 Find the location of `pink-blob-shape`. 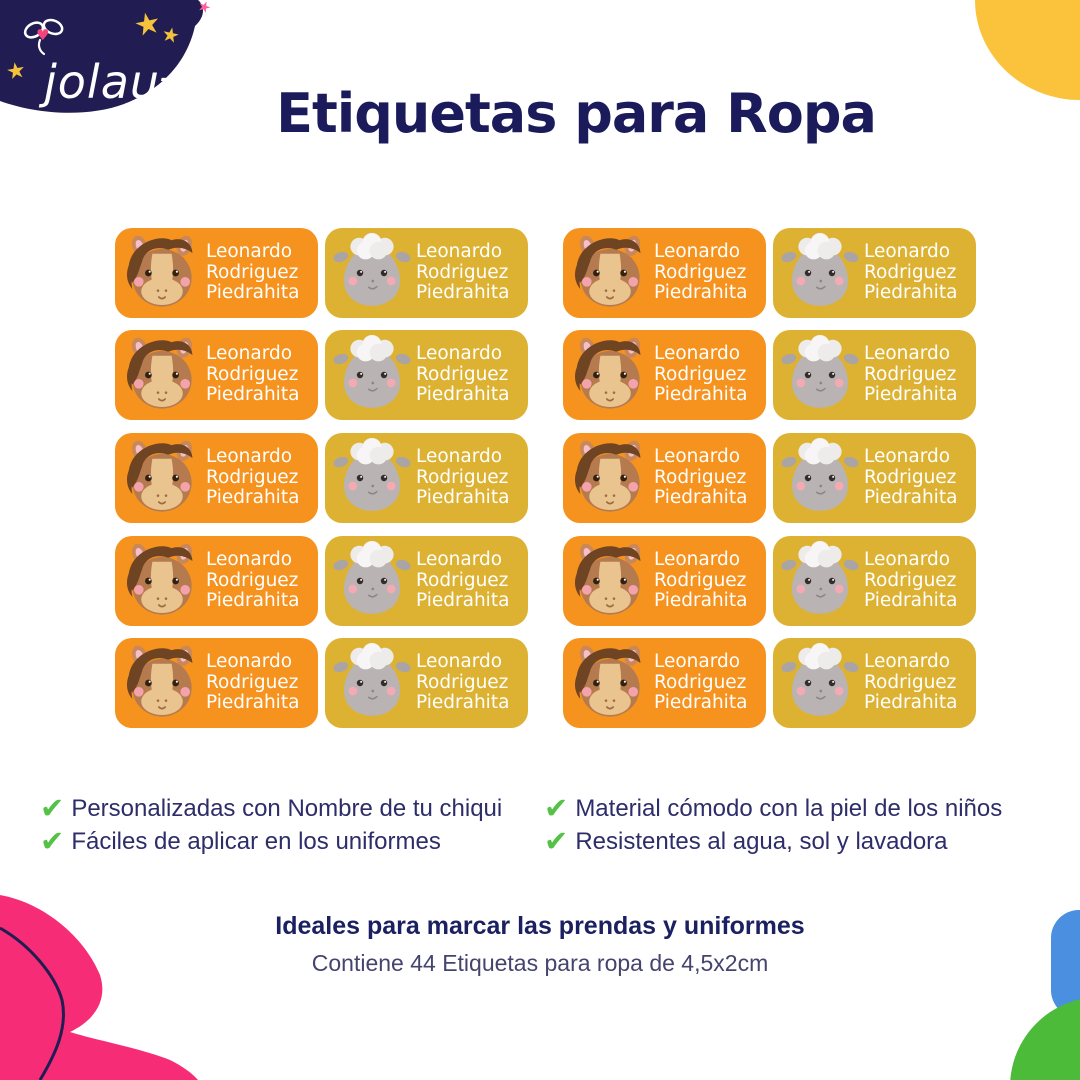

pink-blob-shape is located at coordinates (99, 987).